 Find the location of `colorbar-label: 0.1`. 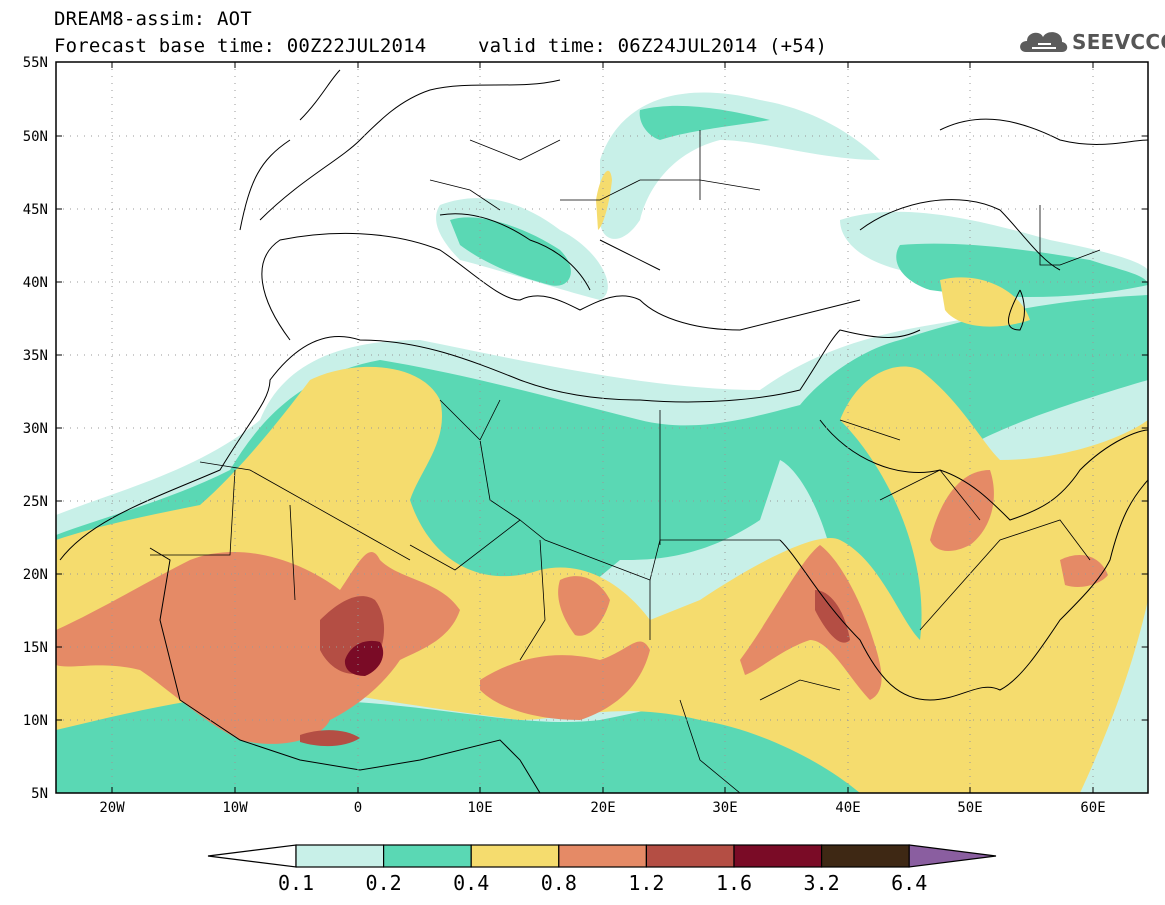

colorbar-label: 0.1 is located at coordinates (296, 883).